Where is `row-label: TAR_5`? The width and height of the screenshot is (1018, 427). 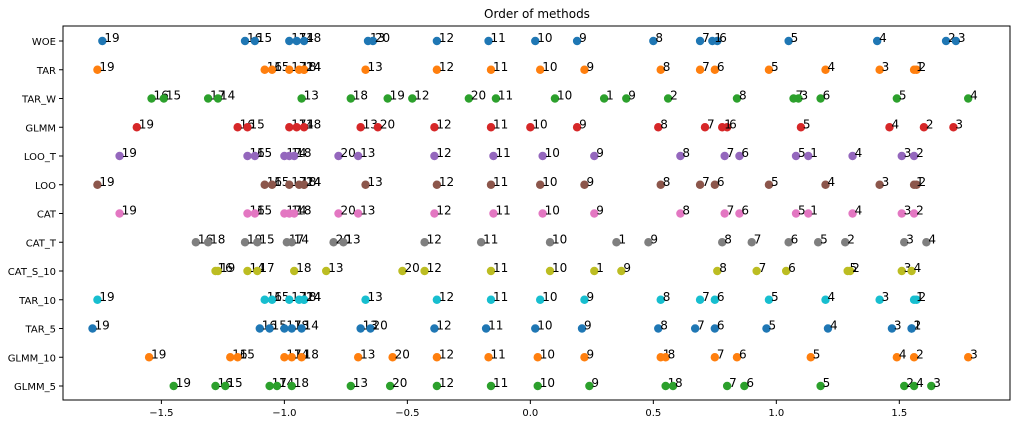
row-label: TAR_5 is located at coordinates (40, 330).